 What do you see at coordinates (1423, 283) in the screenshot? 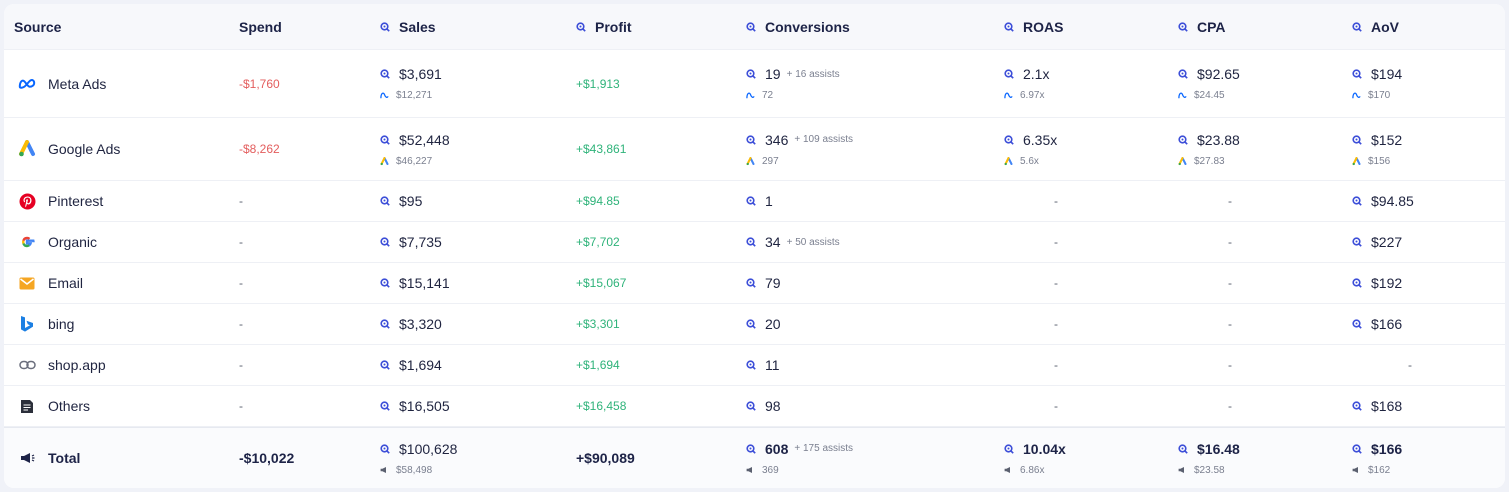
I see `aov-cell: $192` at bounding box center [1423, 283].